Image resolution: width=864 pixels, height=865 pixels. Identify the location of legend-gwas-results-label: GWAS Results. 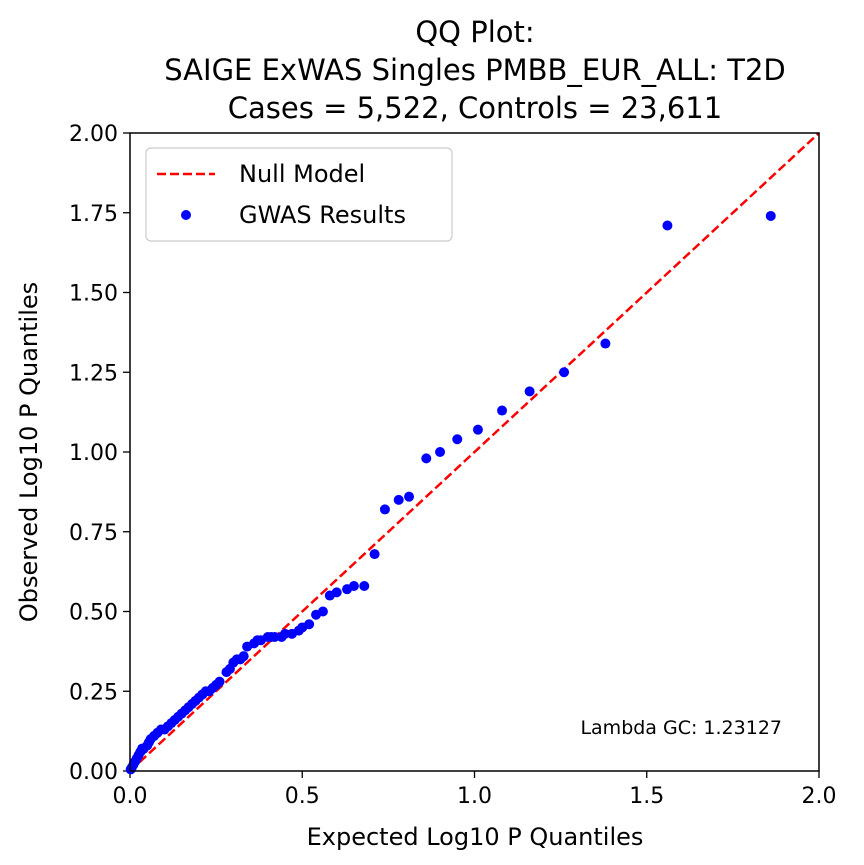
(322, 215).